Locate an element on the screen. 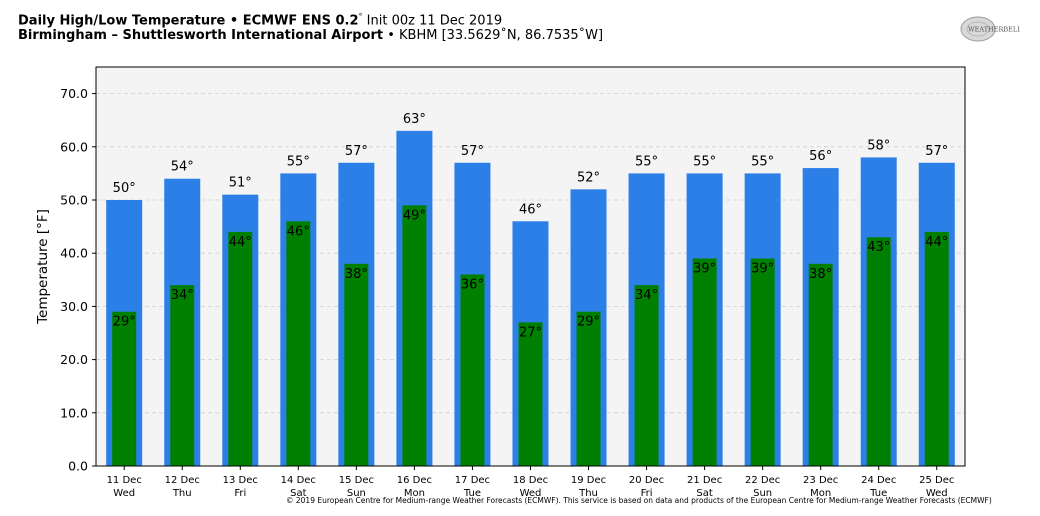  x-tick-date: 11 Dec is located at coordinates (124, 480).